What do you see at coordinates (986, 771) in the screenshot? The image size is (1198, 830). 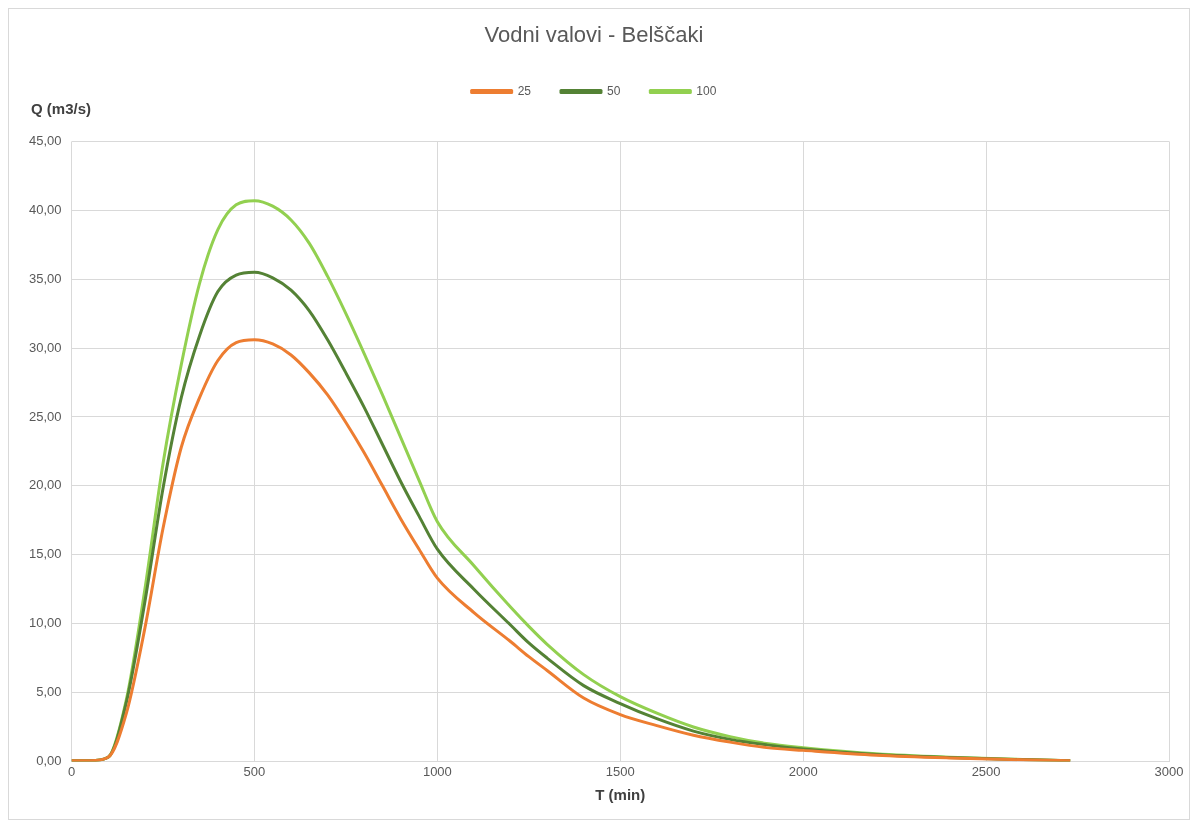 I see `x-tick-label: 2500` at bounding box center [986, 771].